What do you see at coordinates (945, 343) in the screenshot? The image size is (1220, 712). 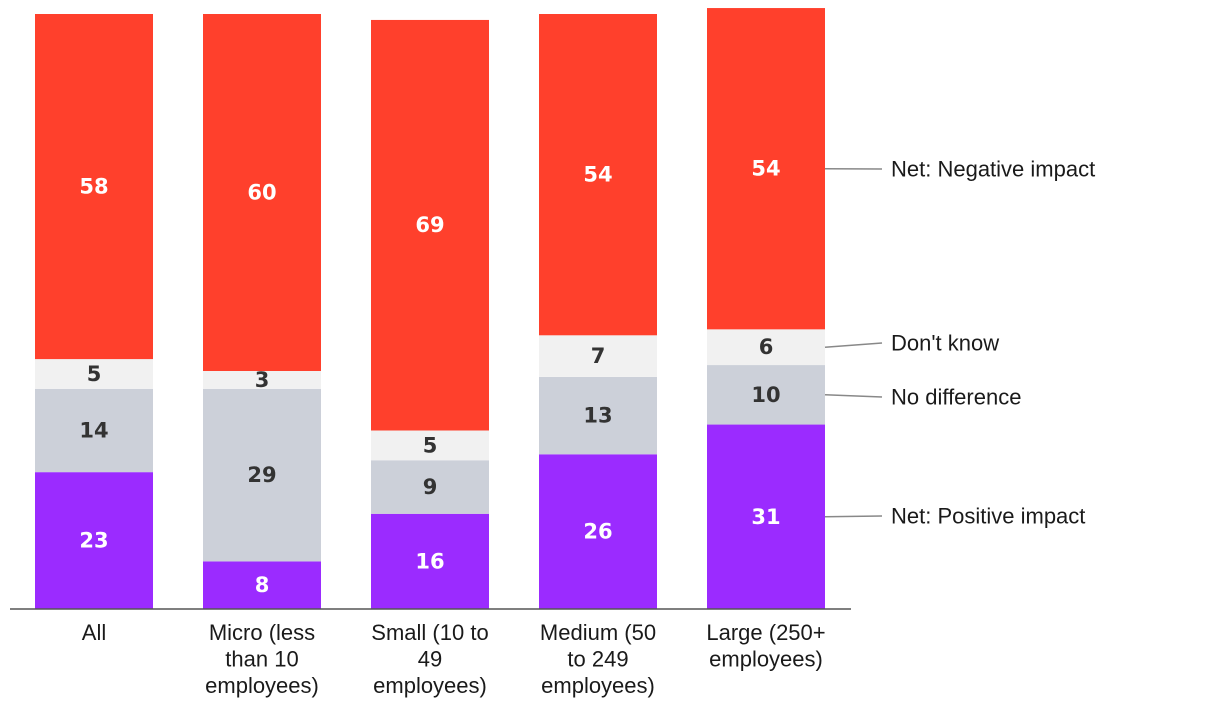 I see `legend-label-dont-know: Don't know` at bounding box center [945, 343].